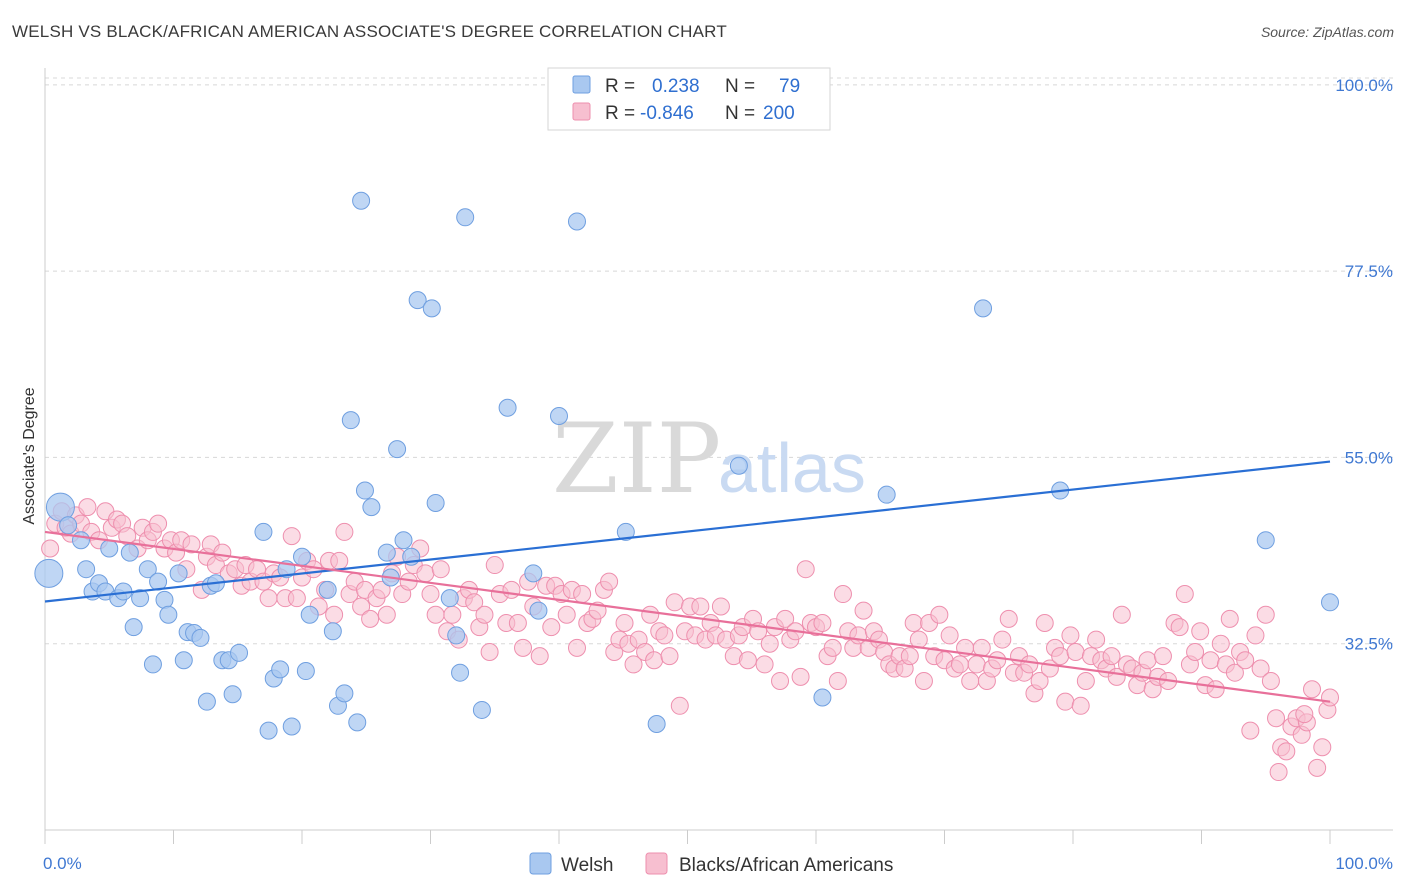  I want to click on y-axis-title: Associate's Degree, so click(29, 455).